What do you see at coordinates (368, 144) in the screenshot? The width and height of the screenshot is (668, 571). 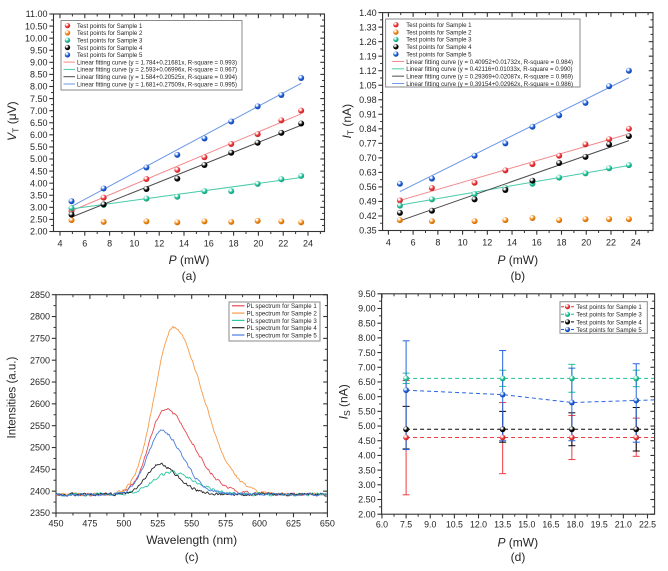 I see `svg-text: 0.77` at bounding box center [368, 144].